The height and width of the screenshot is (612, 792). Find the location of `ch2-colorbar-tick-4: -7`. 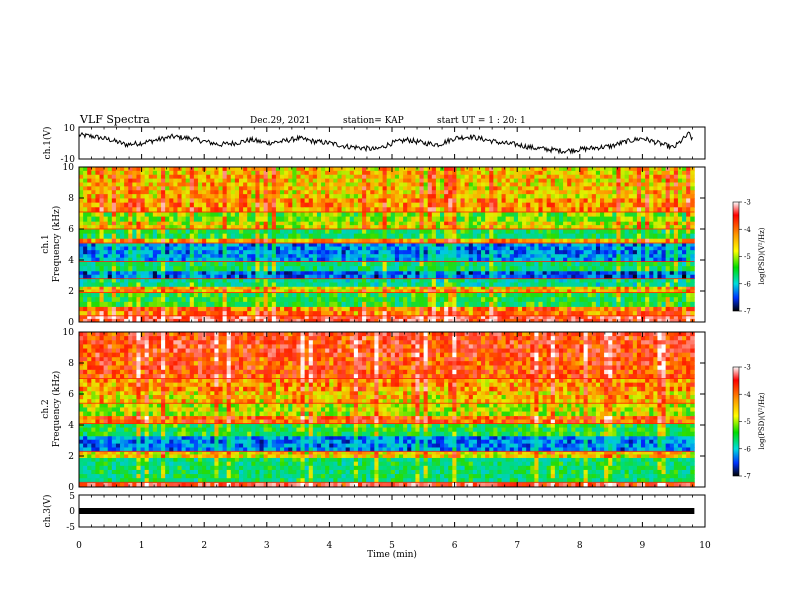

ch2-colorbar-tick-4: -7 is located at coordinates (747, 477).